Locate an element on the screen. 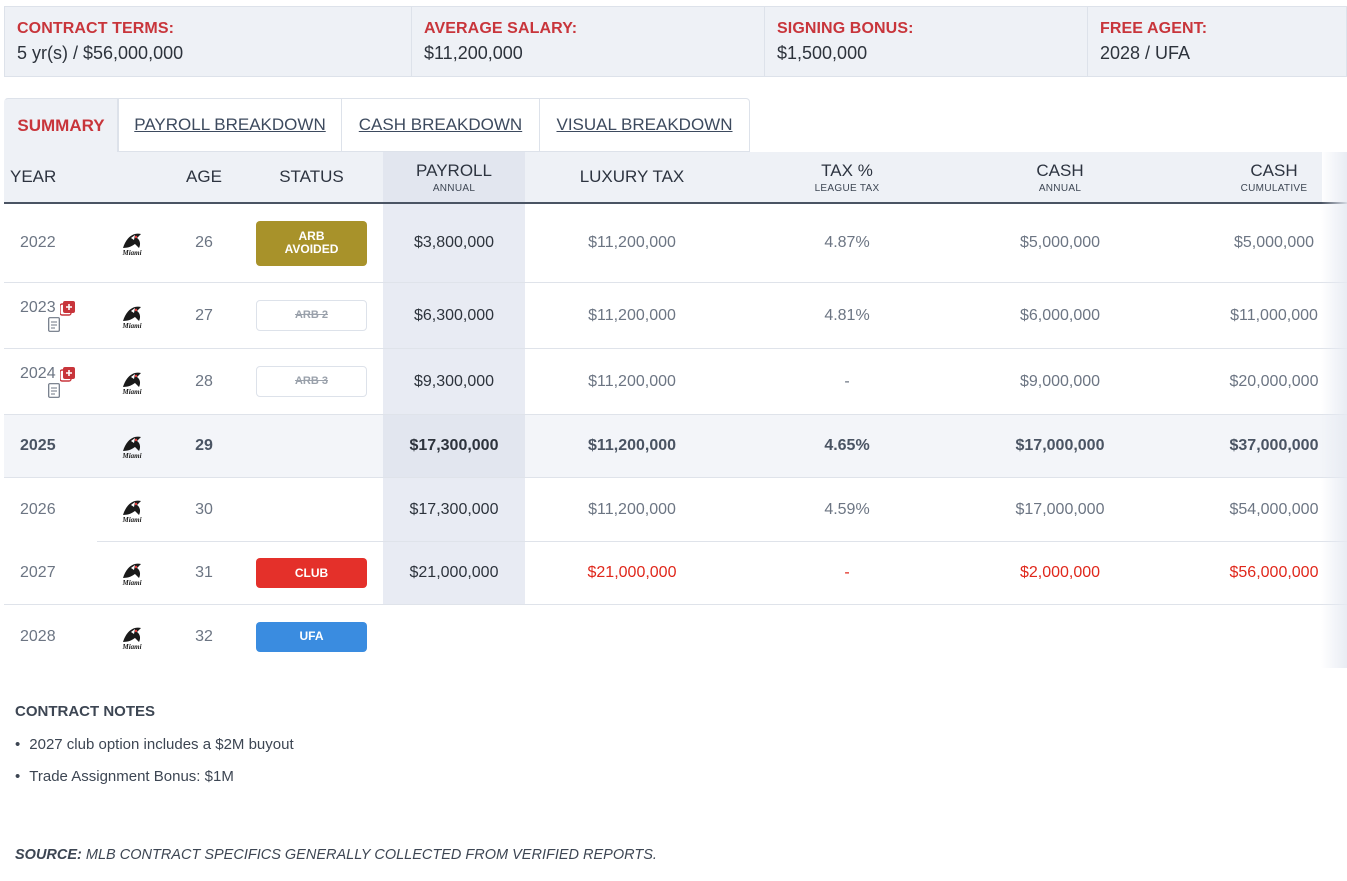 This screenshot has width=1347, height=881. row-payroll: $3,800,000 is located at coordinates (454, 242).